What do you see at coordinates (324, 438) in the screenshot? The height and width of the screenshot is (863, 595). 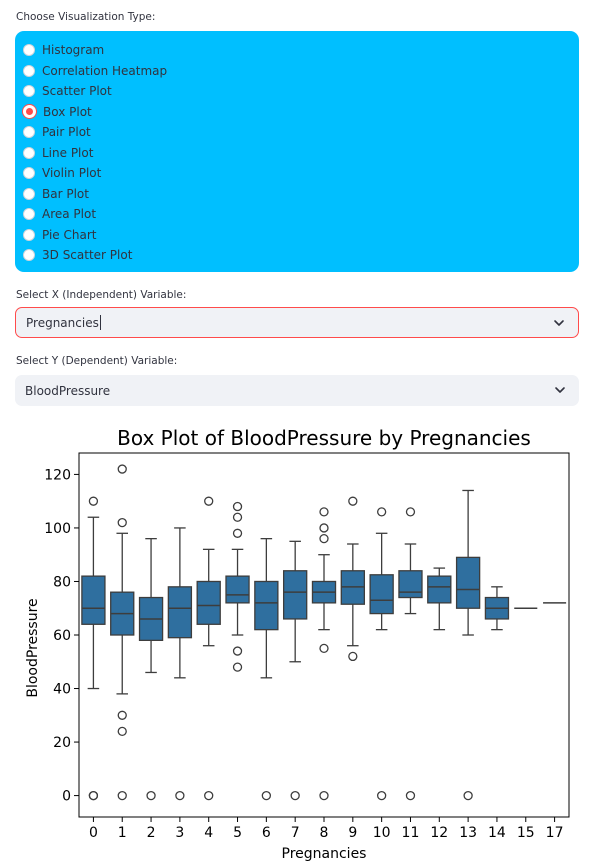 I see `chart-title: Box Plot of BloodPressure by Pregnancies` at bounding box center [324, 438].